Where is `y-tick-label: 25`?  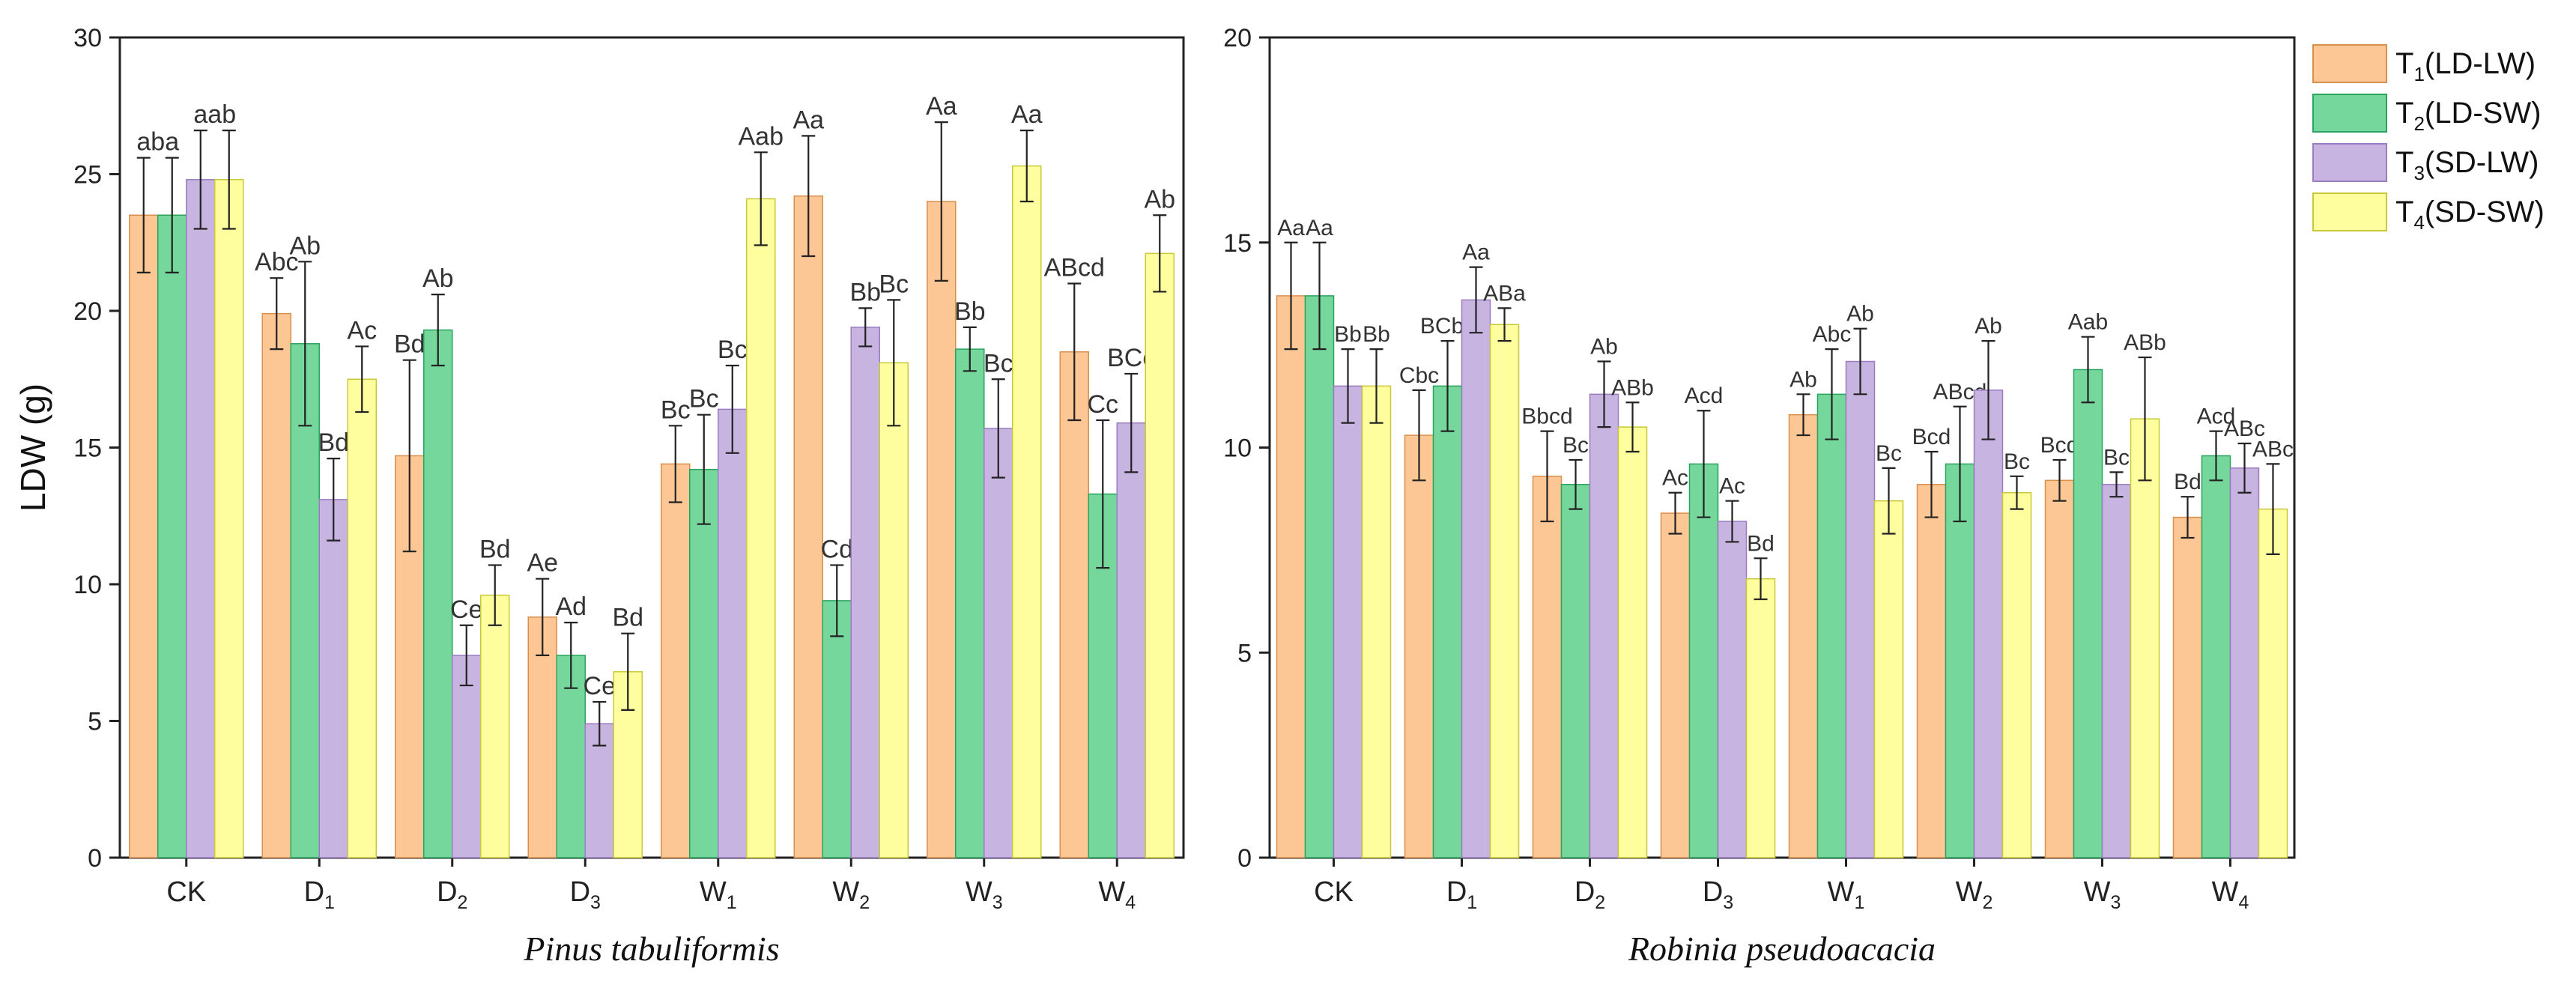
y-tick-label: 25 is located at coordinates (87, 175).